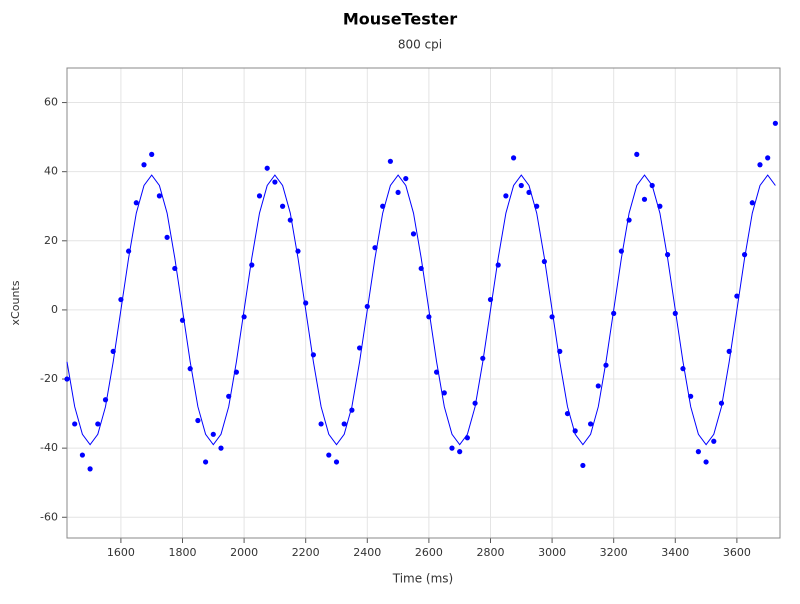 The width and height of the screenshot is (800, 604). I want to click on x-tick-label: 2200, so click(306, 552).